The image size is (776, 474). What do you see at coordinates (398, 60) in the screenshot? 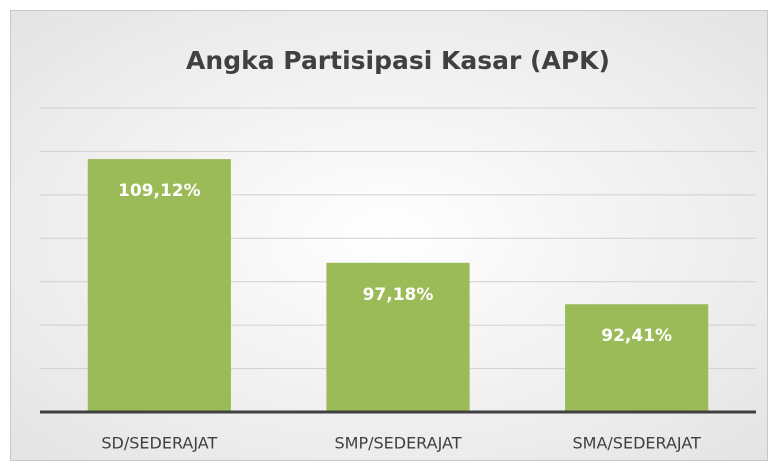
I see `chart-title: Angka Partisipasi Kasar (APK)` at bounding box center [398, 60].